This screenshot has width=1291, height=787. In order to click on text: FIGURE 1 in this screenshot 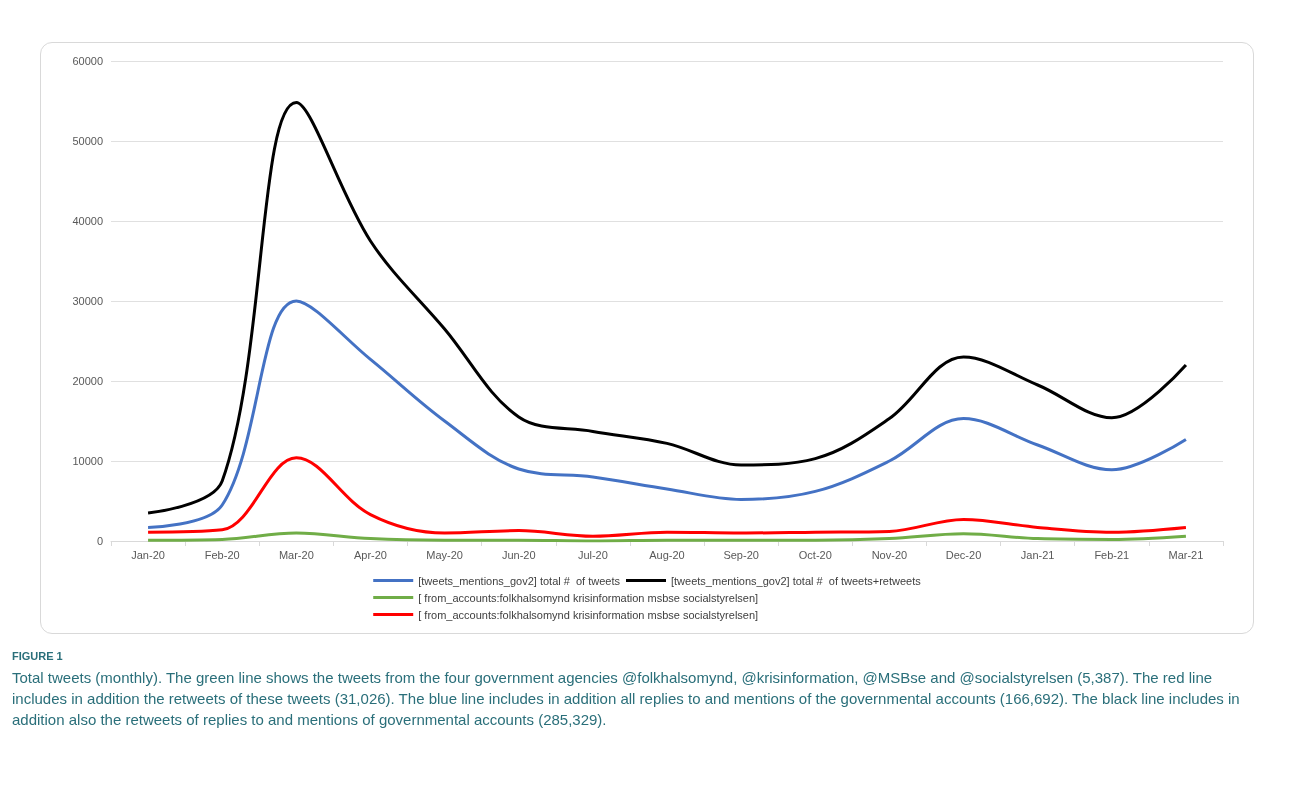, I will do `click(37, 656)`.